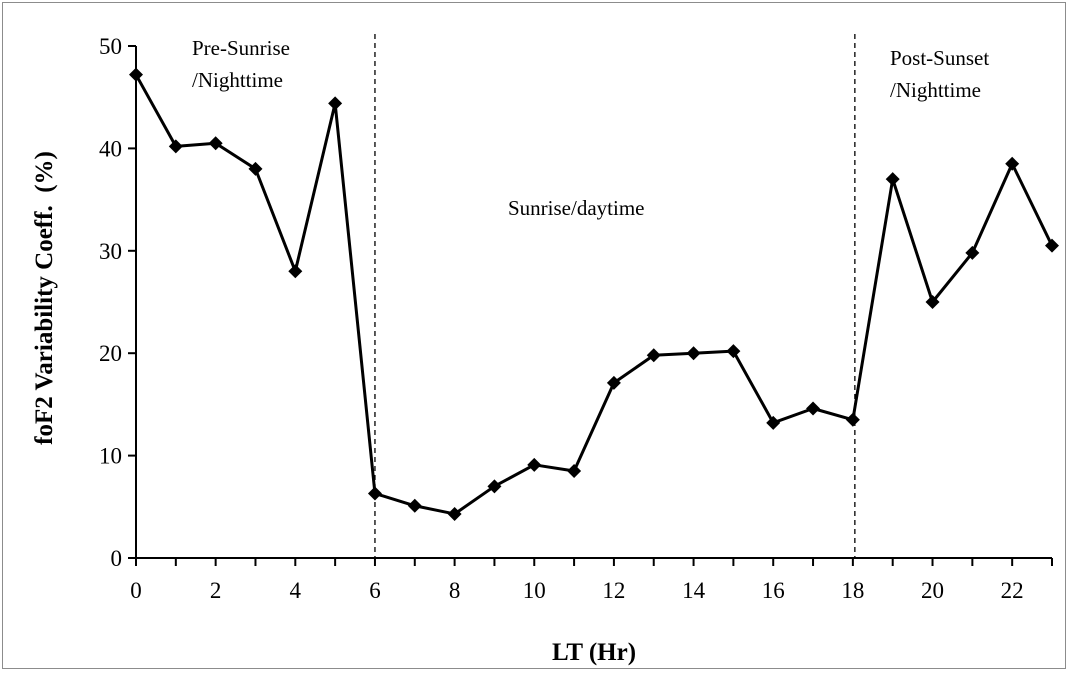 Image resolution: width=1070 pixels, height=673 pixels. What do you see at coordinates (44, 298) in the screenshot?
I see `y-axis-title: foF2 Variability Coeff. (%)` at bounding box center [44, 298].